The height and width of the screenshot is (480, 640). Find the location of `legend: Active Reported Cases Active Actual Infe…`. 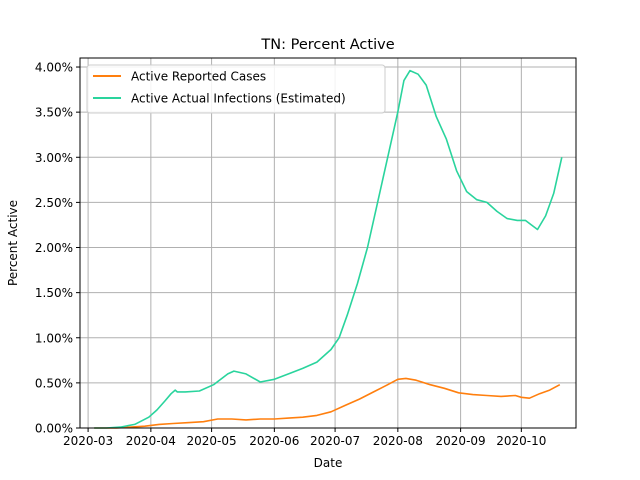

legend: Active Reported Cases Active Actual Infe… is located at coordinates (236, 89).